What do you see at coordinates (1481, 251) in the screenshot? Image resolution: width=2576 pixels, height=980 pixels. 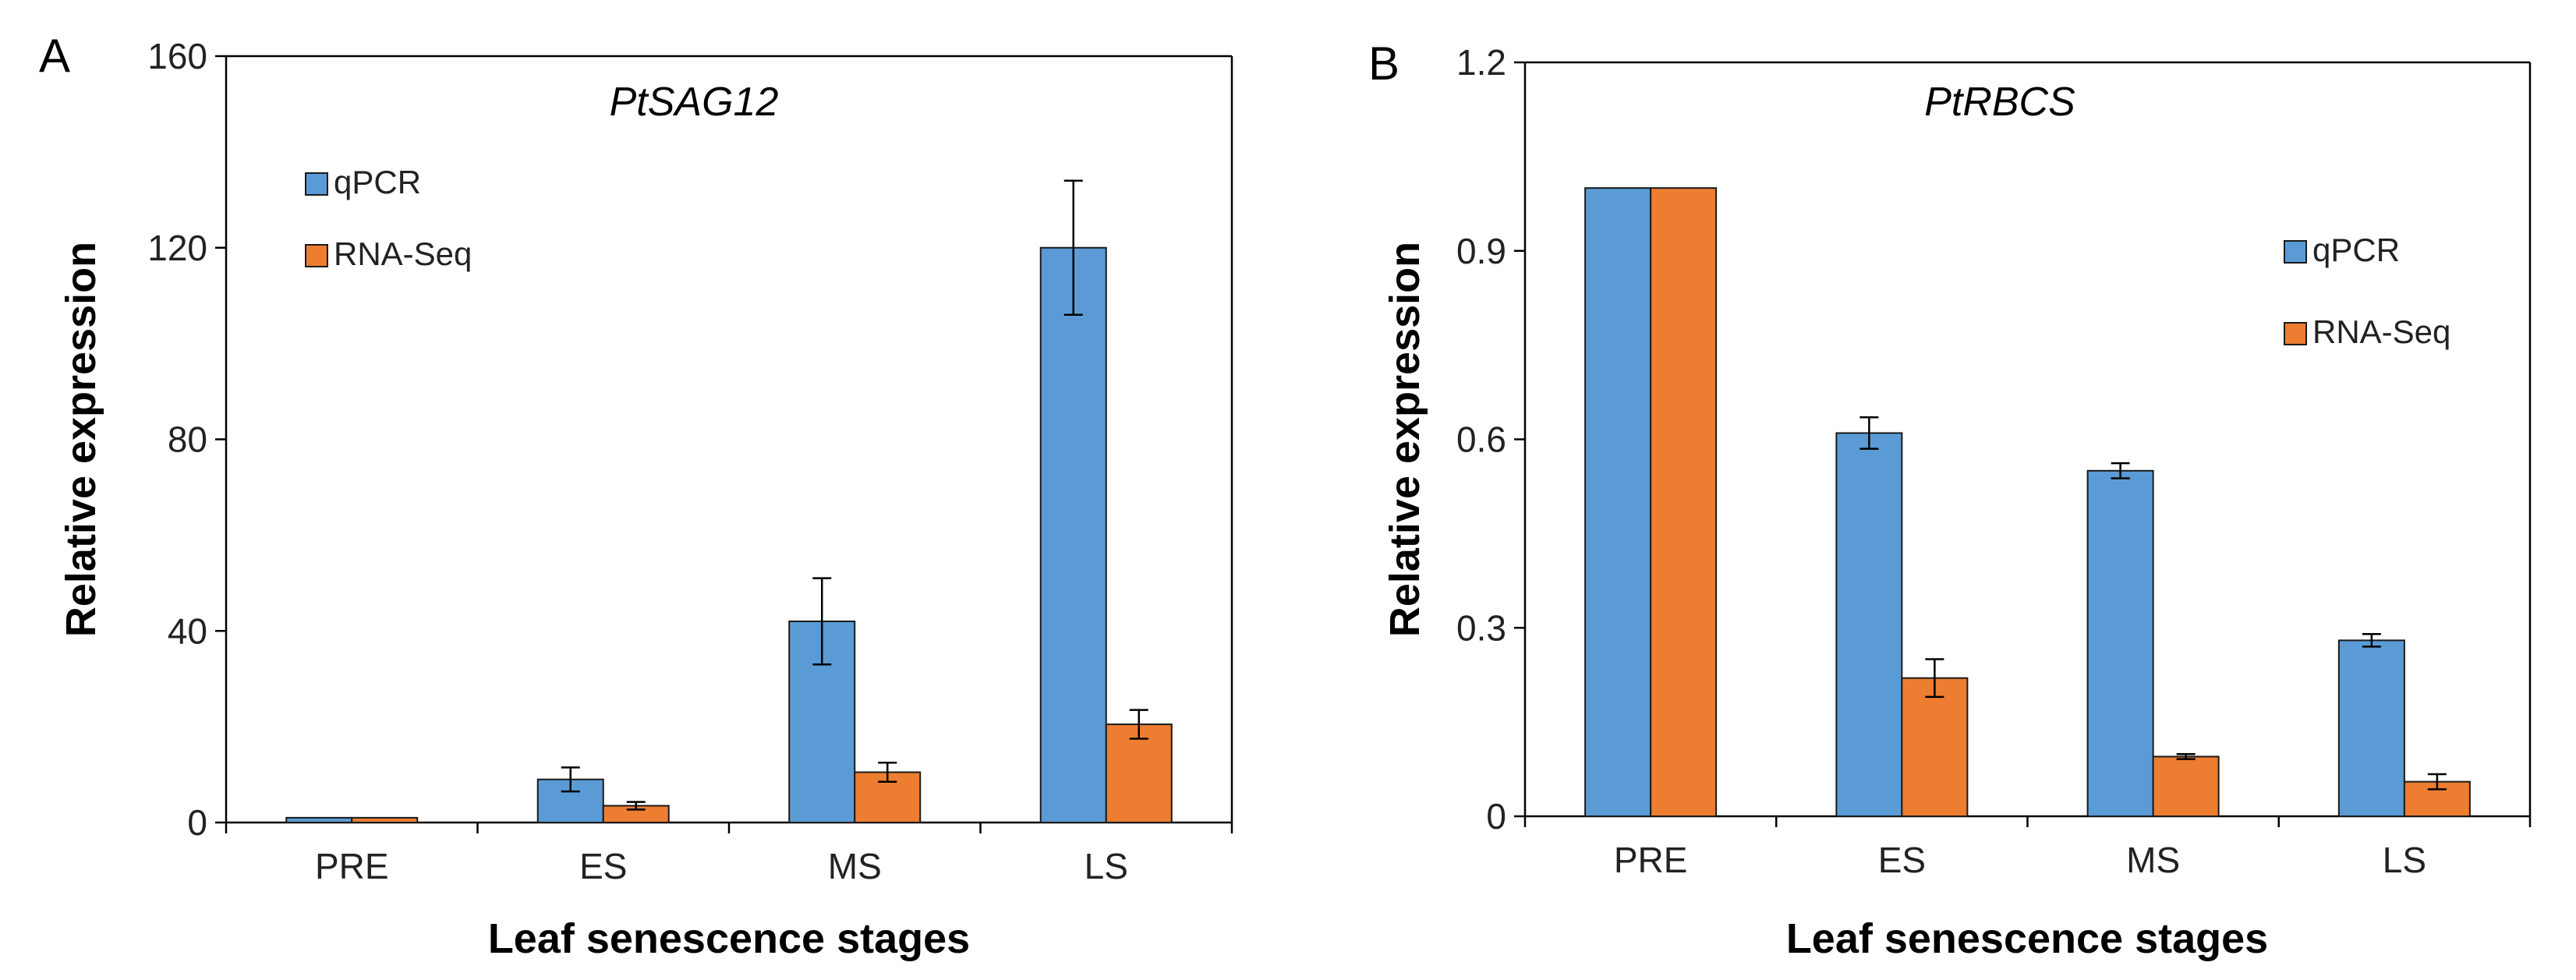 I see `y-tick-label: 0.9` at bounding box center [1481, 251].